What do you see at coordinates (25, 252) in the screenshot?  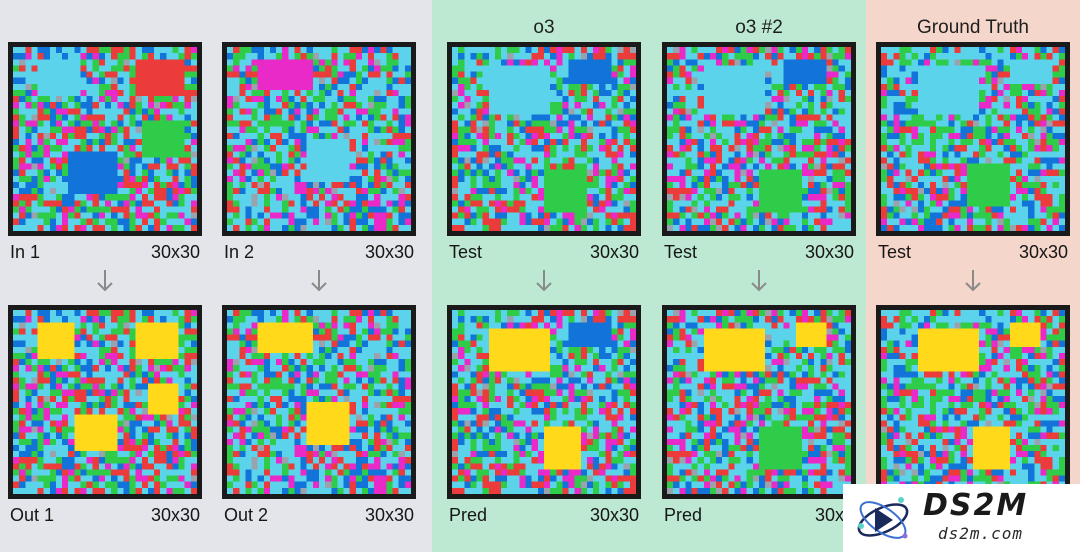 I see `in-1-label: In 1` at bounding box center [25, 252].